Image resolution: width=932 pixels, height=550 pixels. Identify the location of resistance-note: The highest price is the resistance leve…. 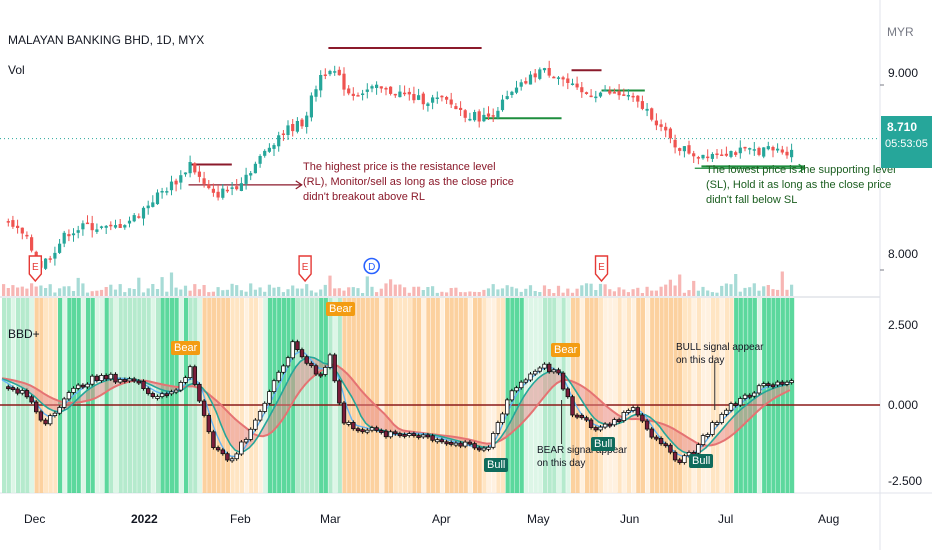
(408, 182).